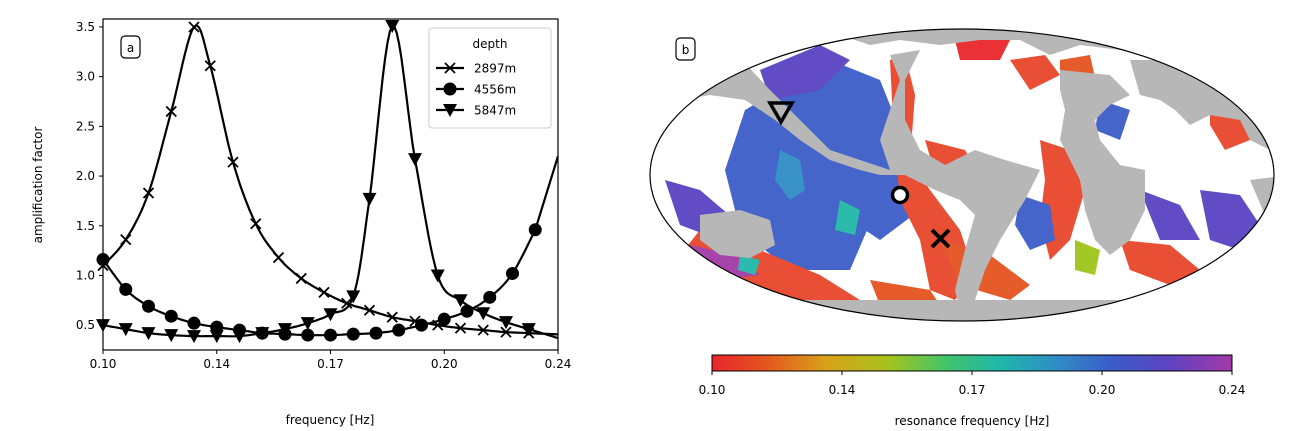 Image resolution: width=1297 pixels, height=431 pixels. I want to click on colorbar-tick-label: 0.14, so click(842, 390).